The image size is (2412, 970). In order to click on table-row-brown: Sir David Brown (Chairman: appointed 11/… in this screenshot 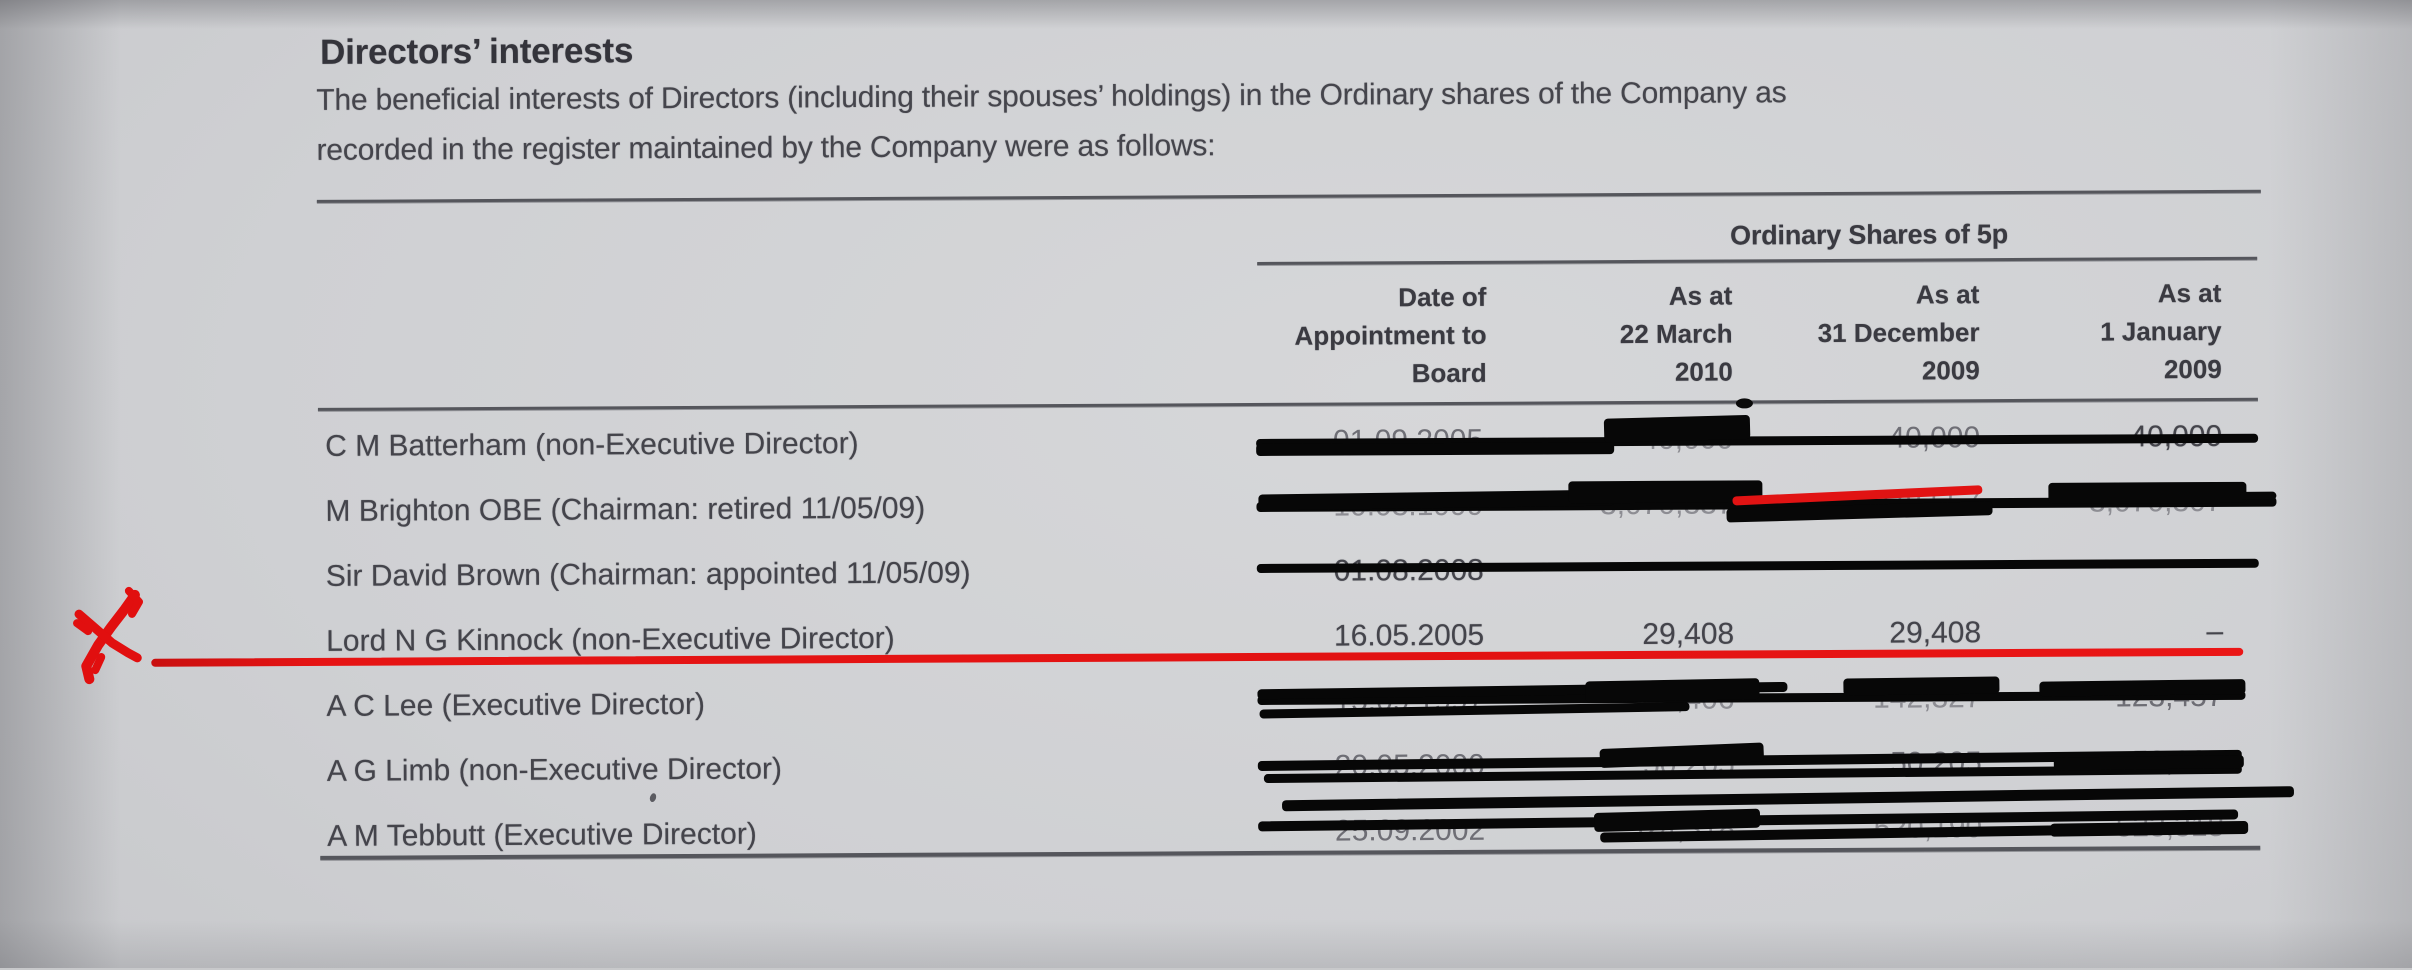, I will do `click(904, 573)`.